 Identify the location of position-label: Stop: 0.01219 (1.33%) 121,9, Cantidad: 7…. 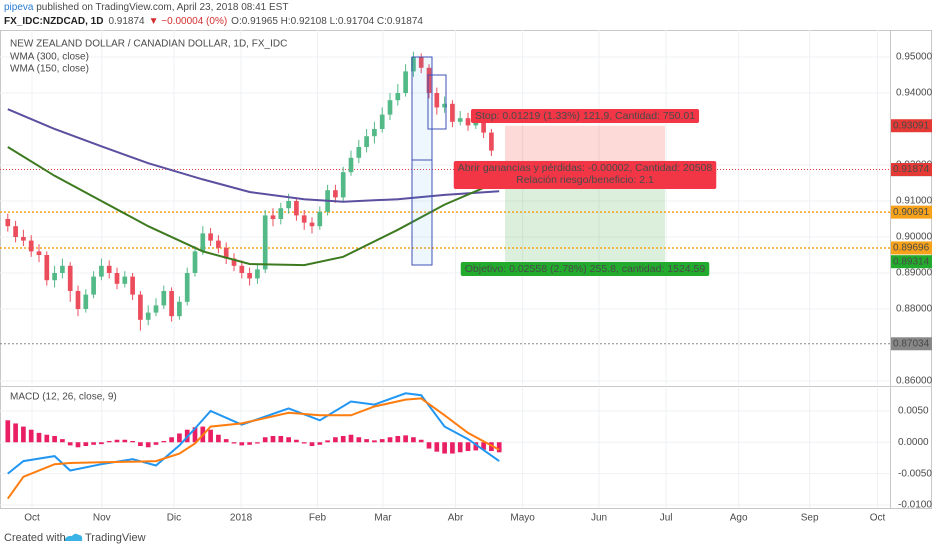
(585, 116).